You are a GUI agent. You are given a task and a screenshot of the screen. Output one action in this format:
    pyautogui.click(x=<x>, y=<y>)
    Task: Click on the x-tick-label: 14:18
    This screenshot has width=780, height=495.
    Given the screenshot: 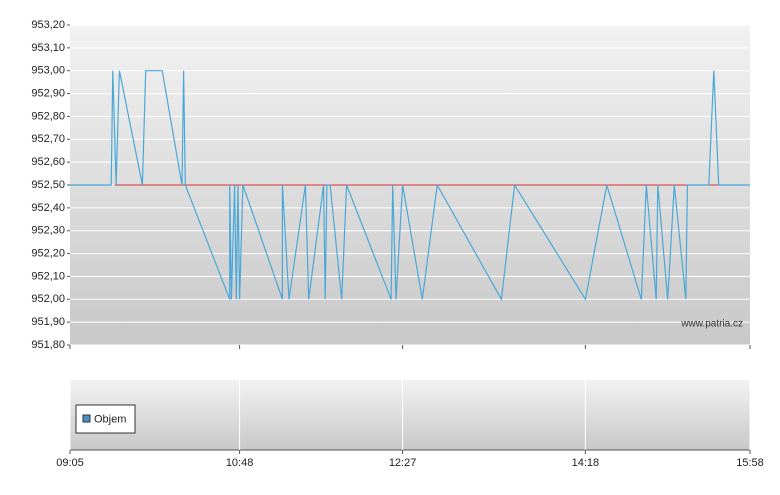 What is the action you would take?
    pyautogui.click(x=586, y=463)
    